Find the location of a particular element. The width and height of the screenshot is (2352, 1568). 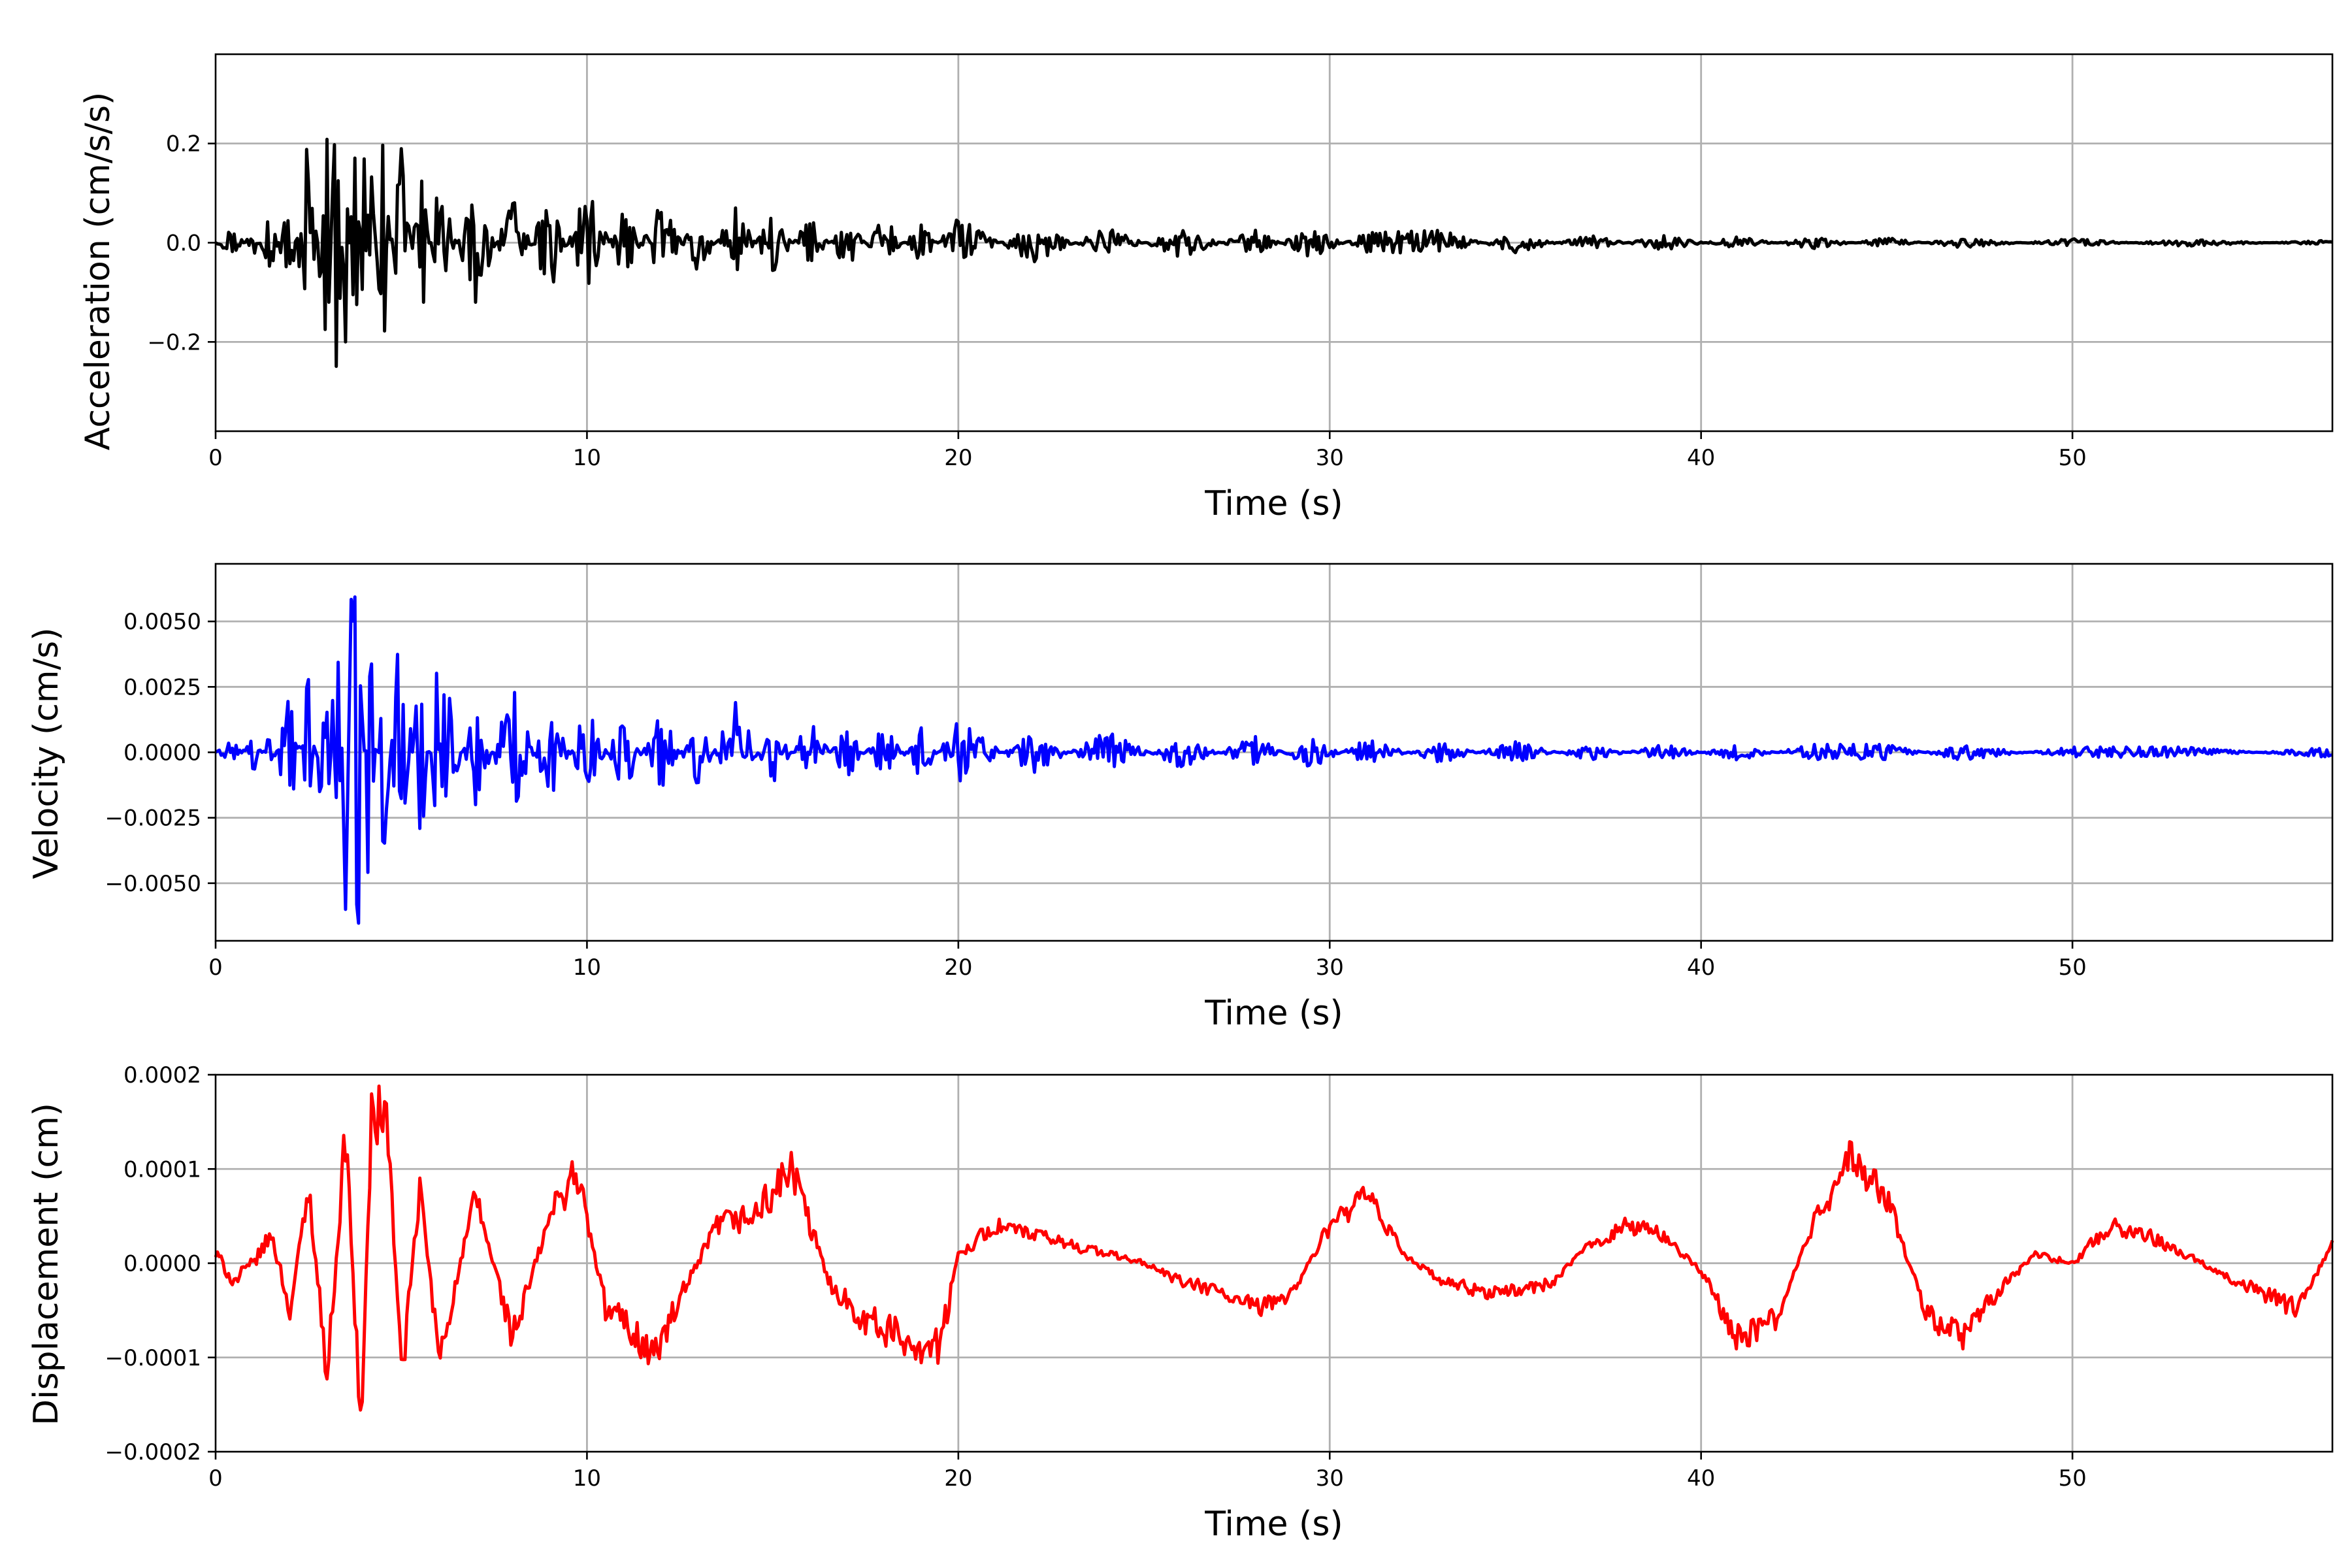

acceleration-y-tick-label: 0.0 is located at coordinates (183, 244).